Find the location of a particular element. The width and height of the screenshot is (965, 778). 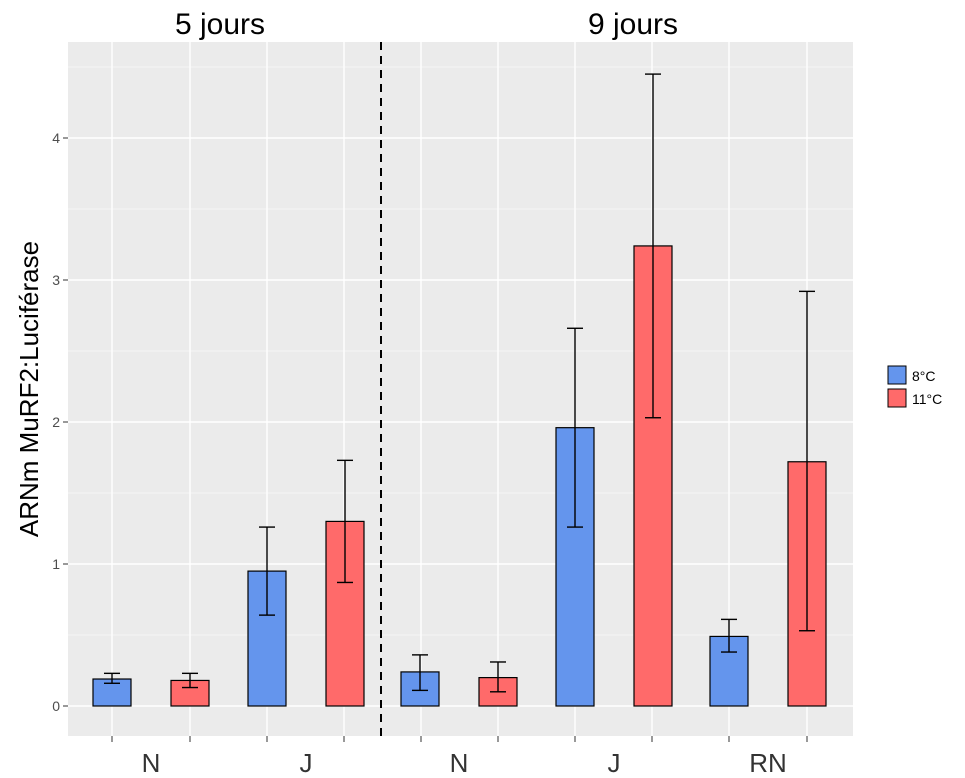

y-tick-label: 0 is located at coordinates (56, 706).